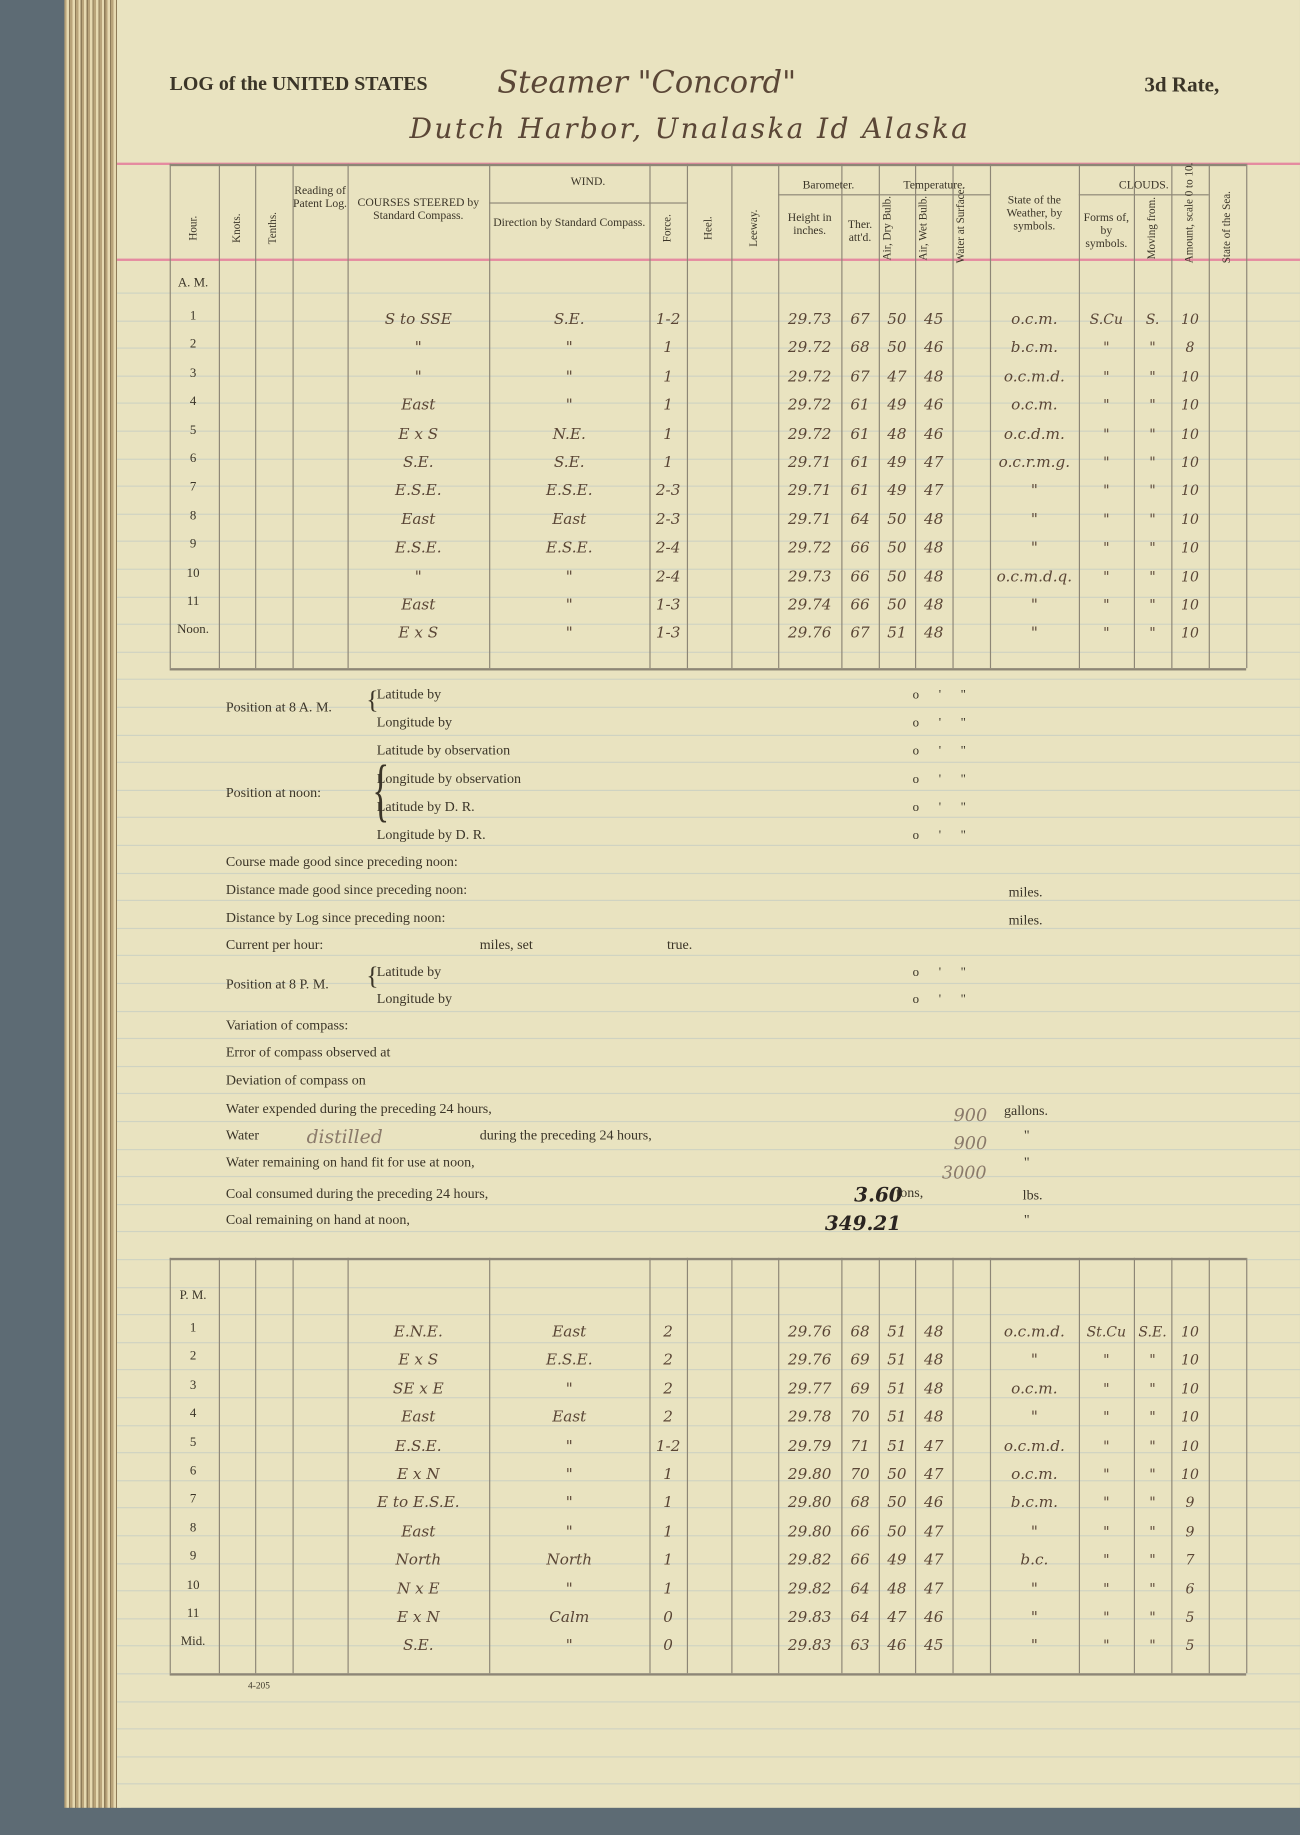 This screenshot has width=1300, height=1835. I want to click on hour-cell: 4, so click(193, 1413).